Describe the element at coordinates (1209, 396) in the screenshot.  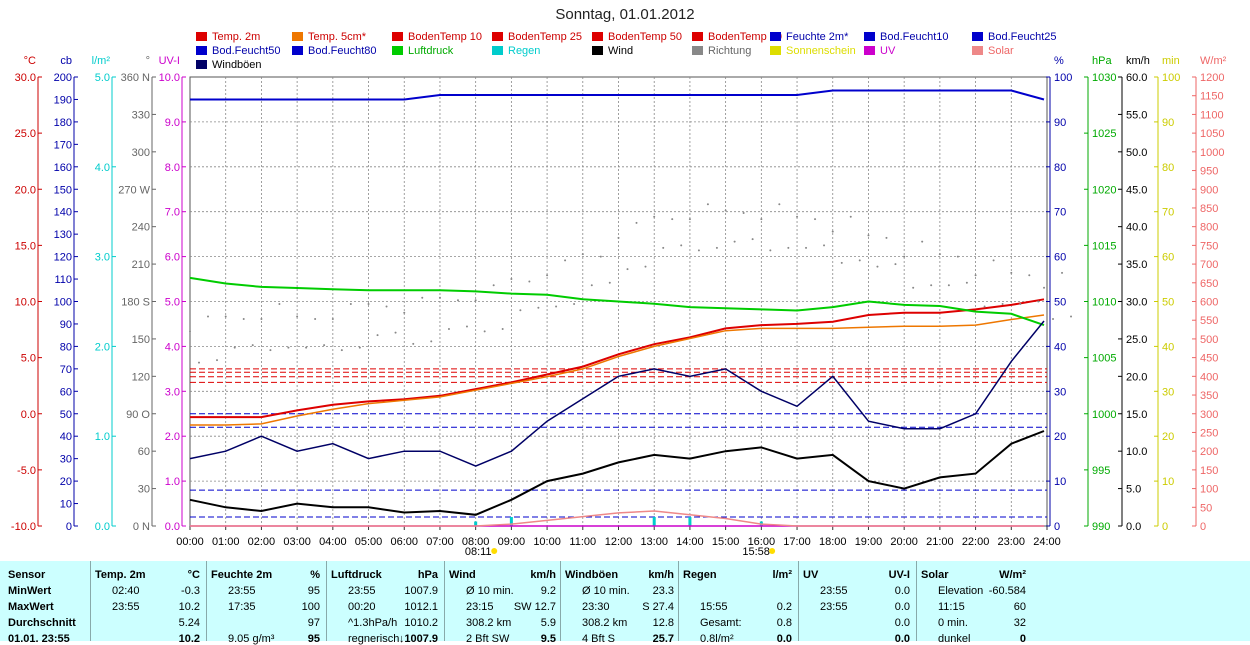
I see `tick-label: 350` at that location.